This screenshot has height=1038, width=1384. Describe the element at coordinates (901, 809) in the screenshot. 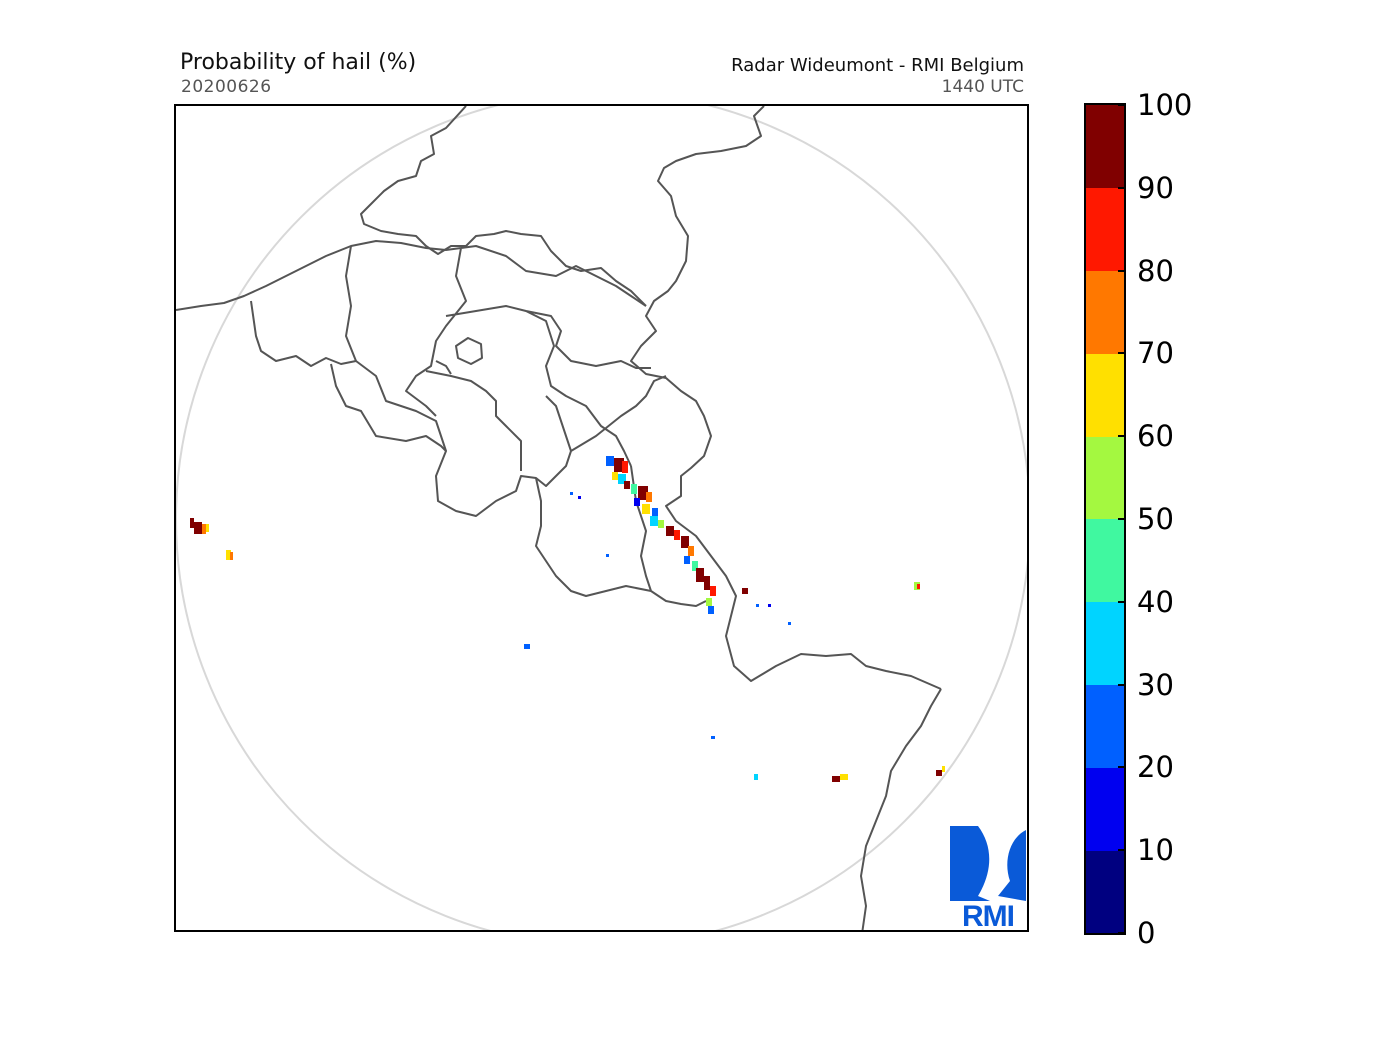

I see `france-border` at that location.